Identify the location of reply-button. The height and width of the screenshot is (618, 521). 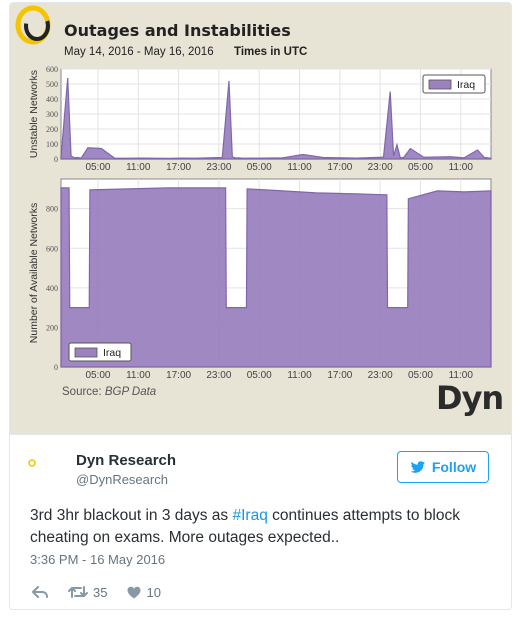
(40, 592).